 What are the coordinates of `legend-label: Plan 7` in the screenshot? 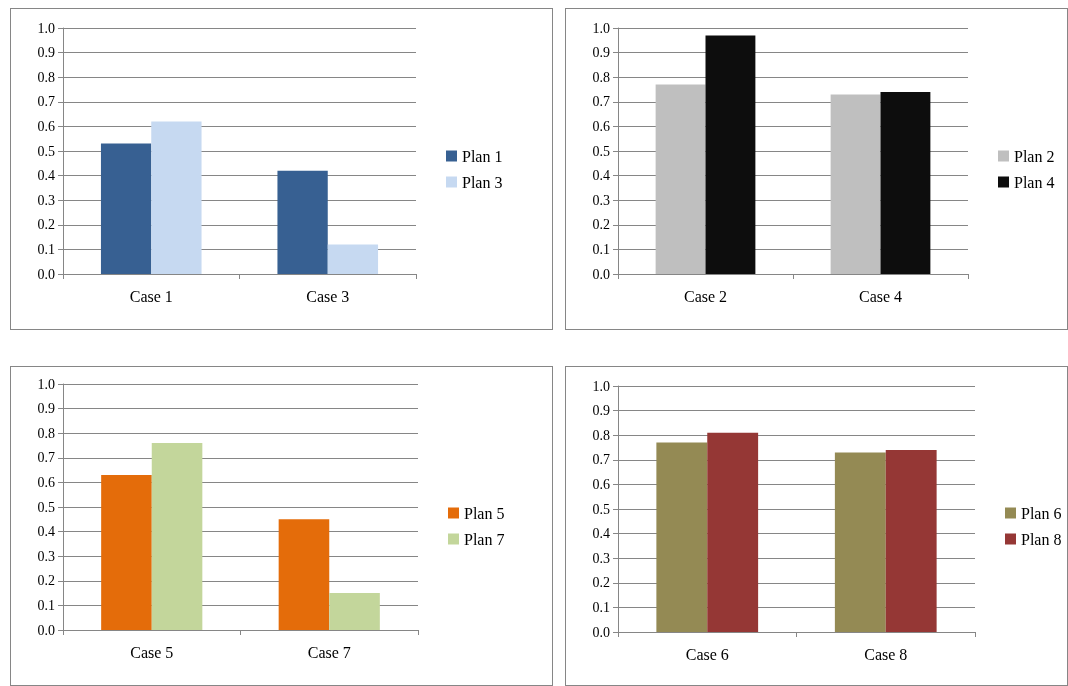 It's located at (484, 539).